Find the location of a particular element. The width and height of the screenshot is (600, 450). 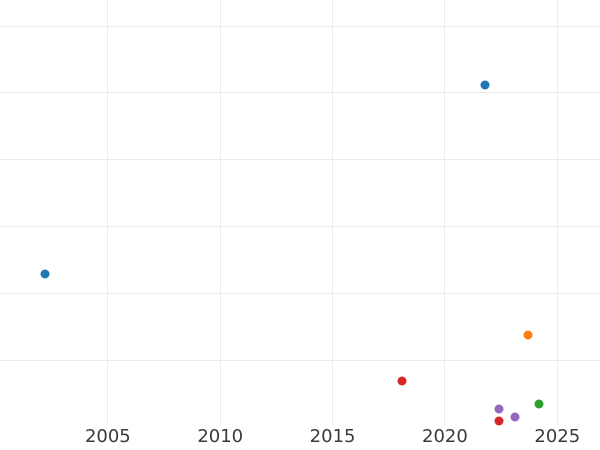

x-axis-tick-label: 2020 is located at coordinates (445, 436).